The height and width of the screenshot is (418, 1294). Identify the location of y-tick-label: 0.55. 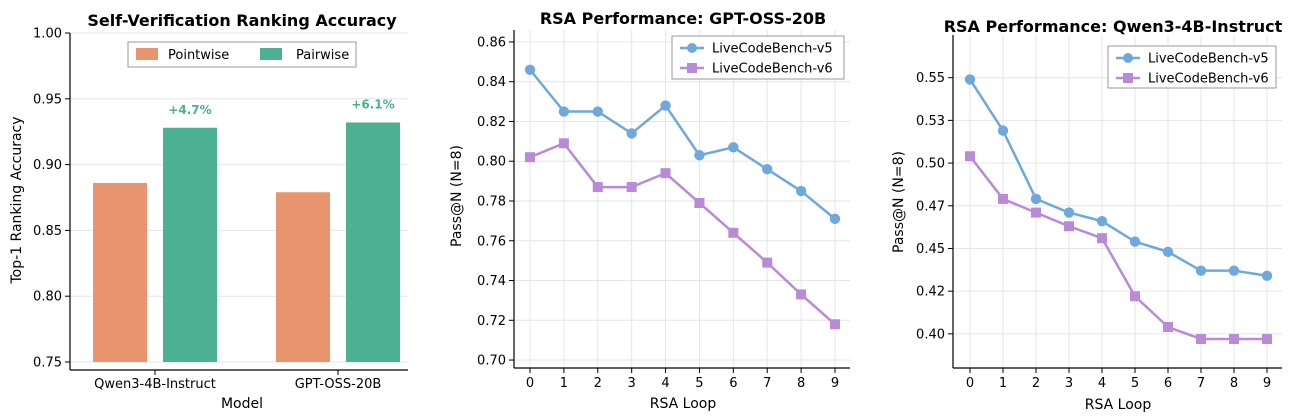
(930, 78).